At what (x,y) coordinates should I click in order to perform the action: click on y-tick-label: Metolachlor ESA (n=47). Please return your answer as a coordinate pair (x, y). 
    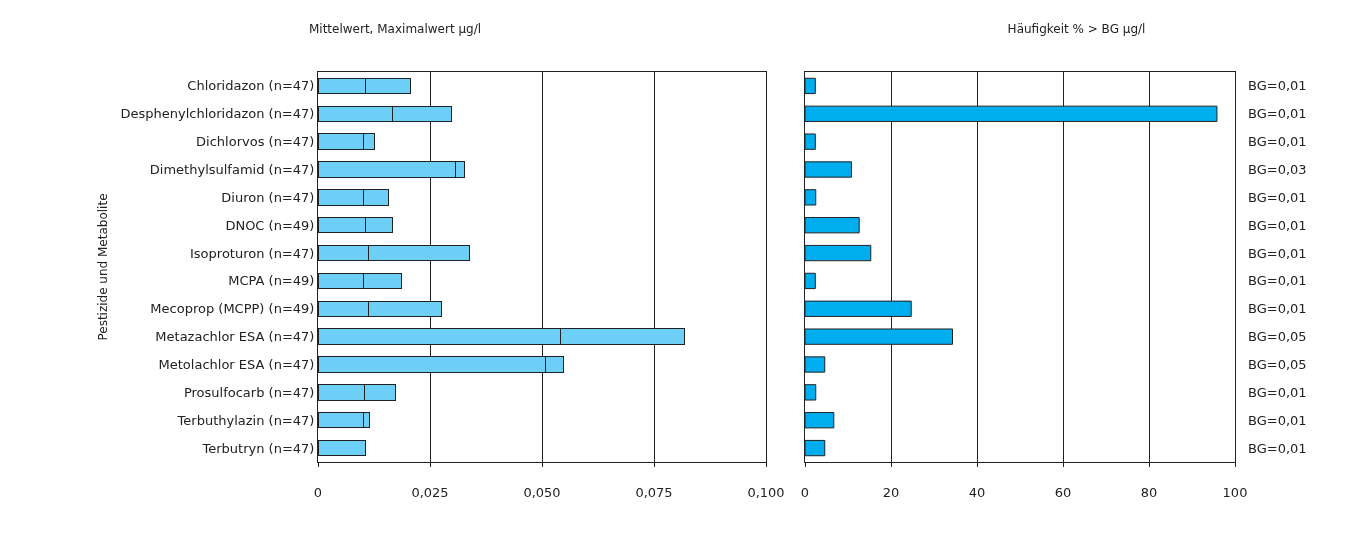
    Looking at the image, I should click on (236, 365).